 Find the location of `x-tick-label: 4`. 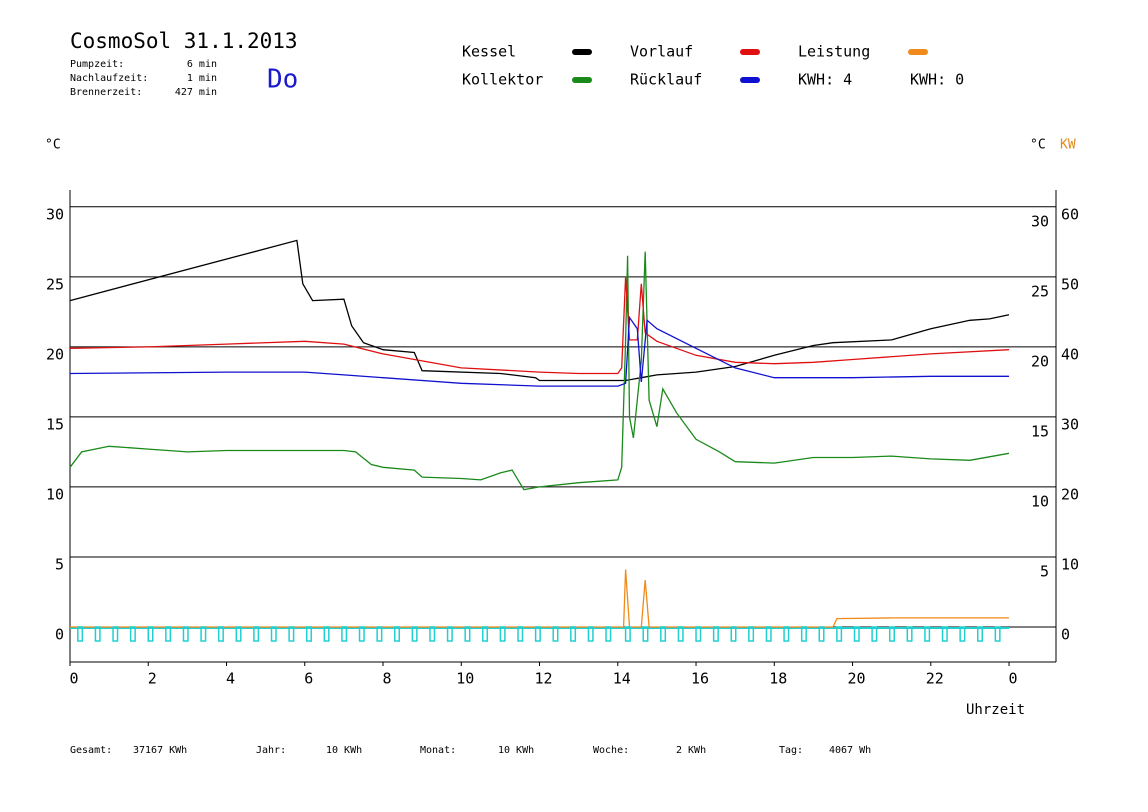

x-tick-label: 4 is located at coordinates (230, 679).